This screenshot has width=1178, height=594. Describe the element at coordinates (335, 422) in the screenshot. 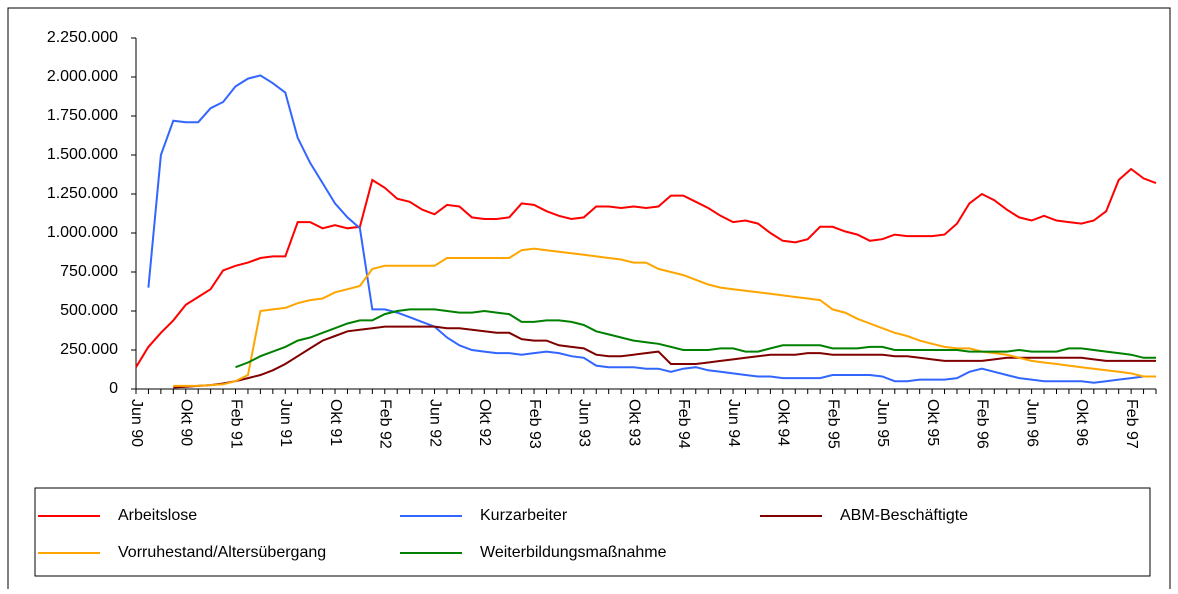

I see `x-tick-label: Okt 91` at that location.